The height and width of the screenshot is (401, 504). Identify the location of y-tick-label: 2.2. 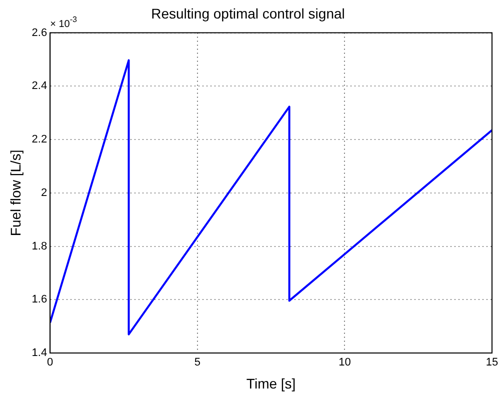
(40, 140).